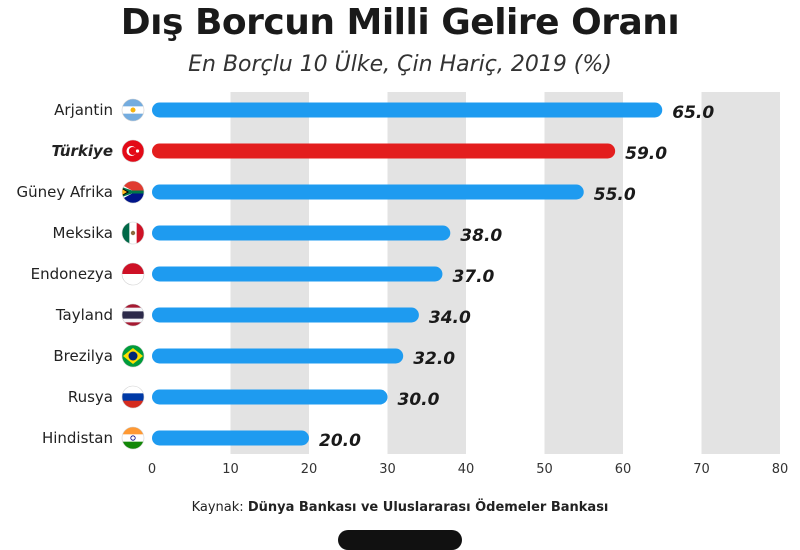  I want to click on thailand-flag-icon, so click(133, 315).